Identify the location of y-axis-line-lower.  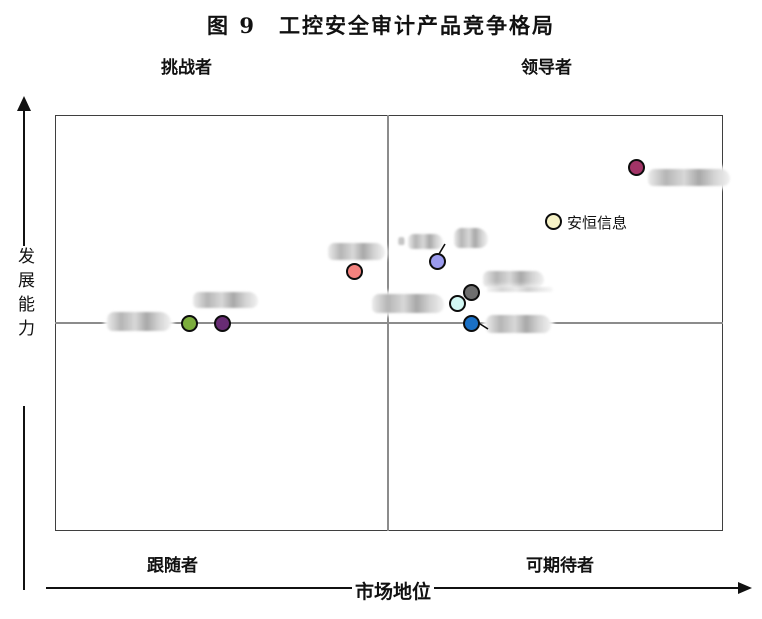
(24, 498).